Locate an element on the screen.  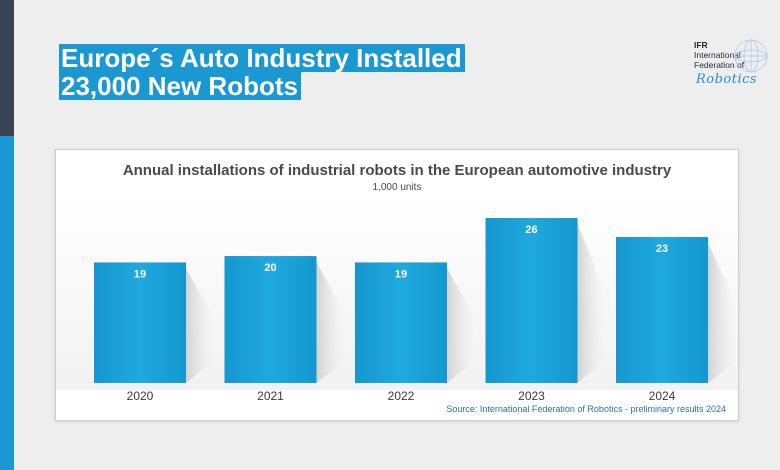
data-label-2020: 19 is located at coordinates (140, 274).